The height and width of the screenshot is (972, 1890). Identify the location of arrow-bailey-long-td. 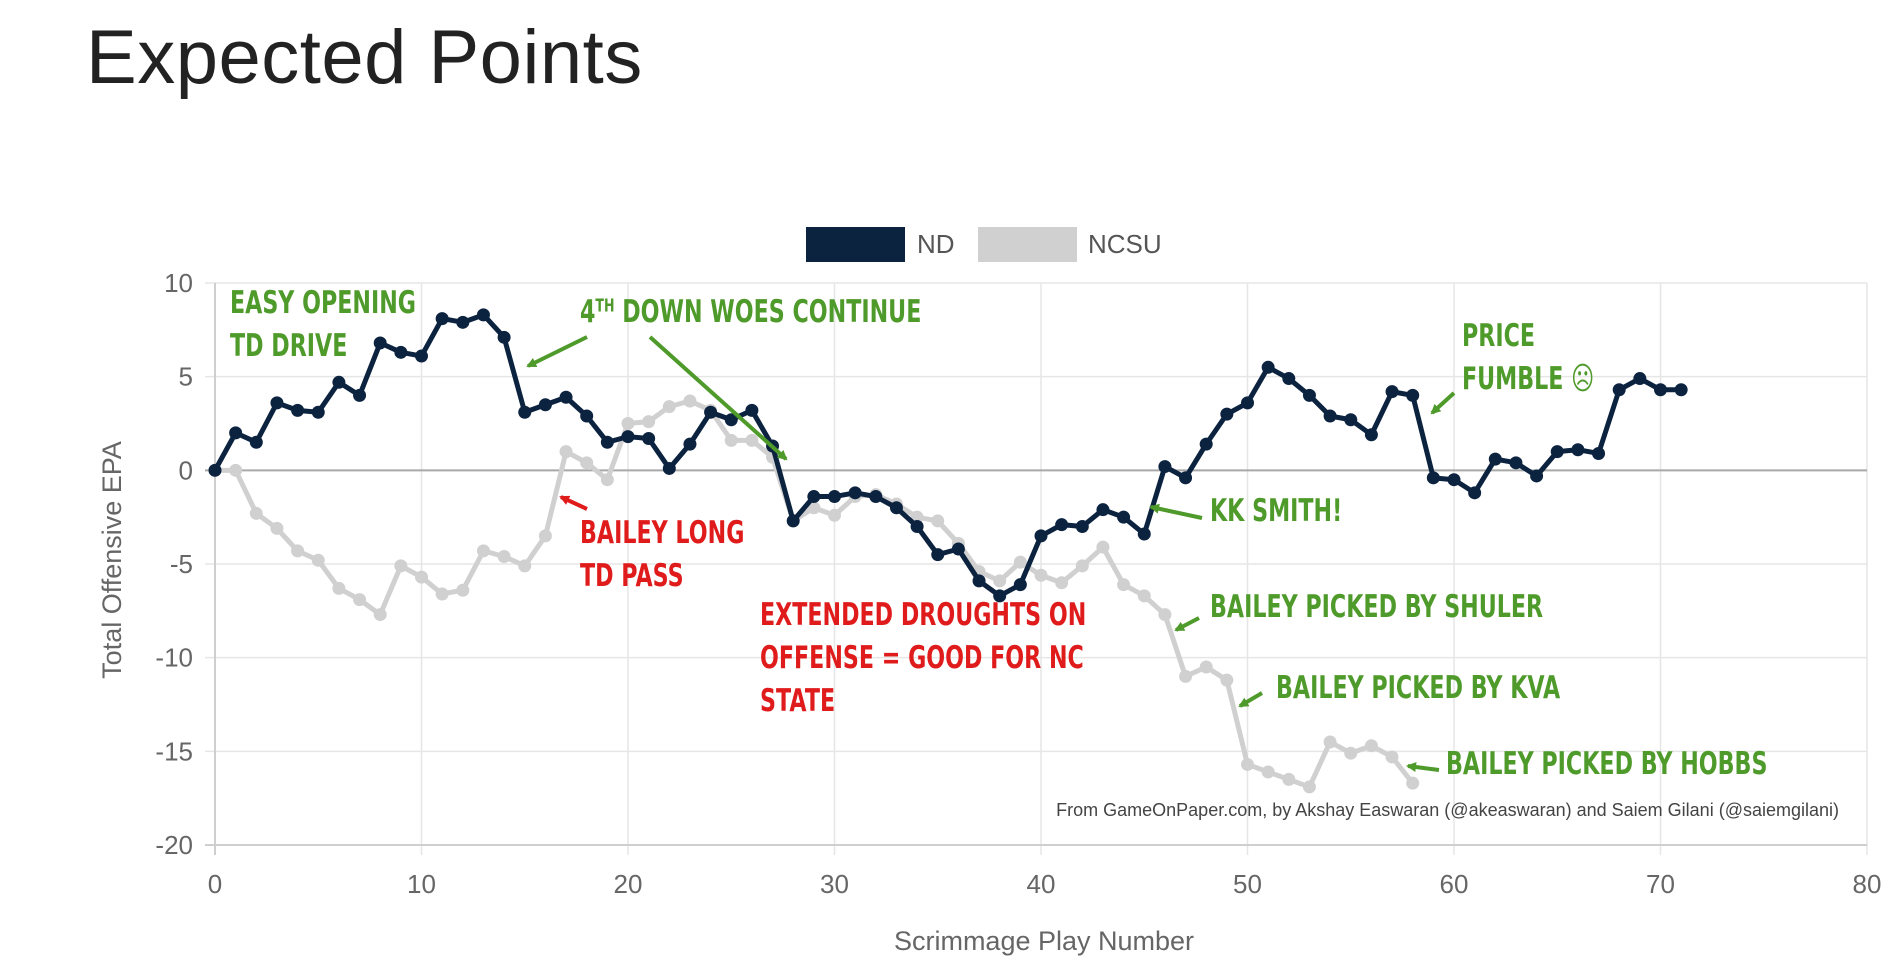
(573, 503).